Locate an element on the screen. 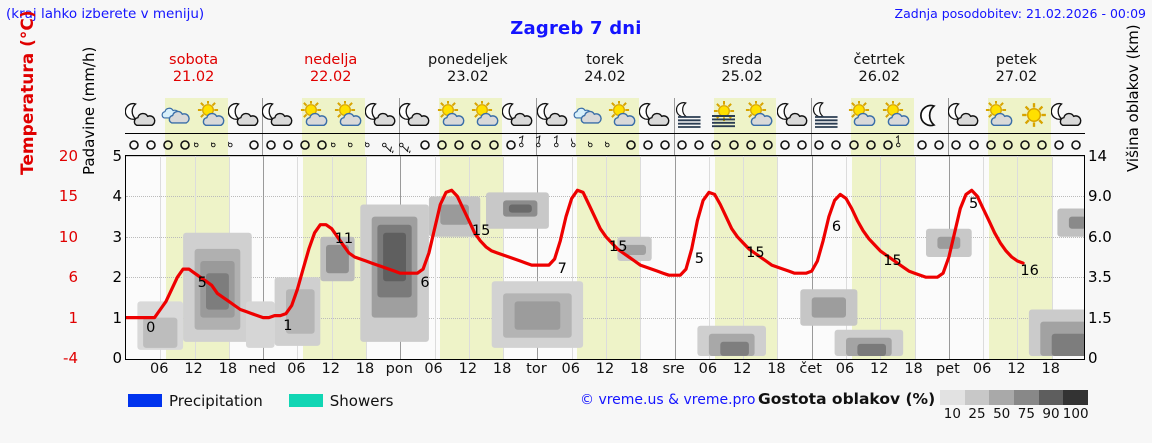  temperature-axis-title: Temperatura (°C) is located at coordinates (28, 92).